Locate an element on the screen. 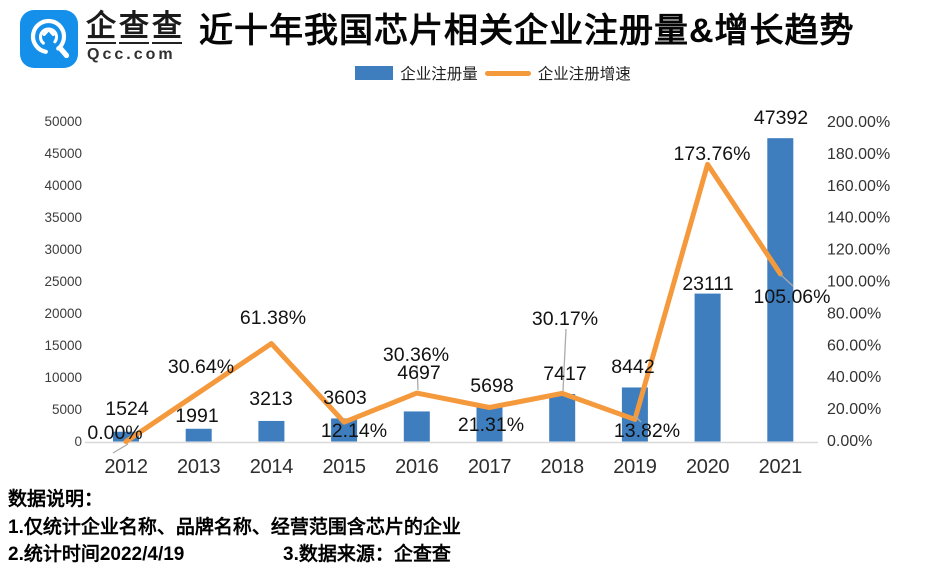 The width and height of the screenshot is (934, 583). y-axis-right-tick: 40.00% is located at coordinates (854, 377).